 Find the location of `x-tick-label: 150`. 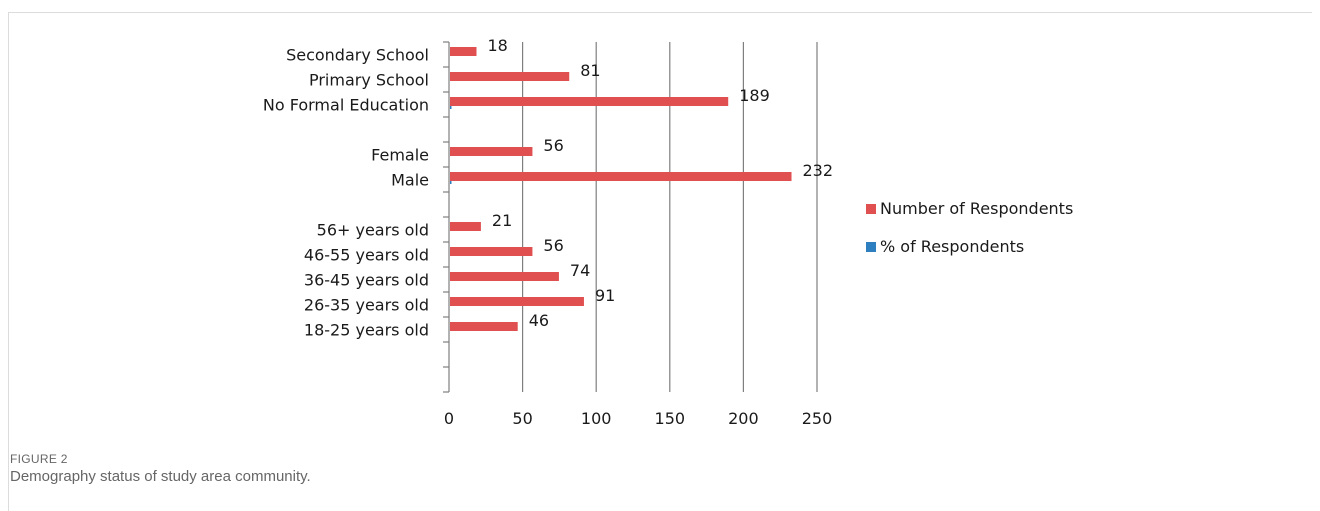

x-tick-label: 150 is located at coordinates (670, 418).